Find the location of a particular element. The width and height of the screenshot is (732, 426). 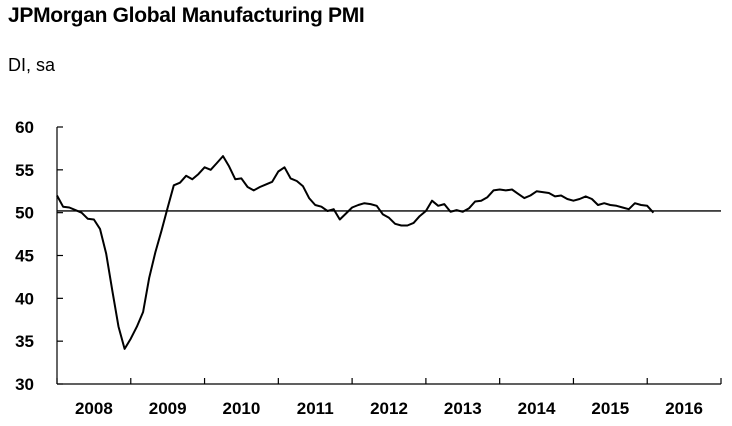

x-tick-label: 2010 is located at coordinates (242, 408).